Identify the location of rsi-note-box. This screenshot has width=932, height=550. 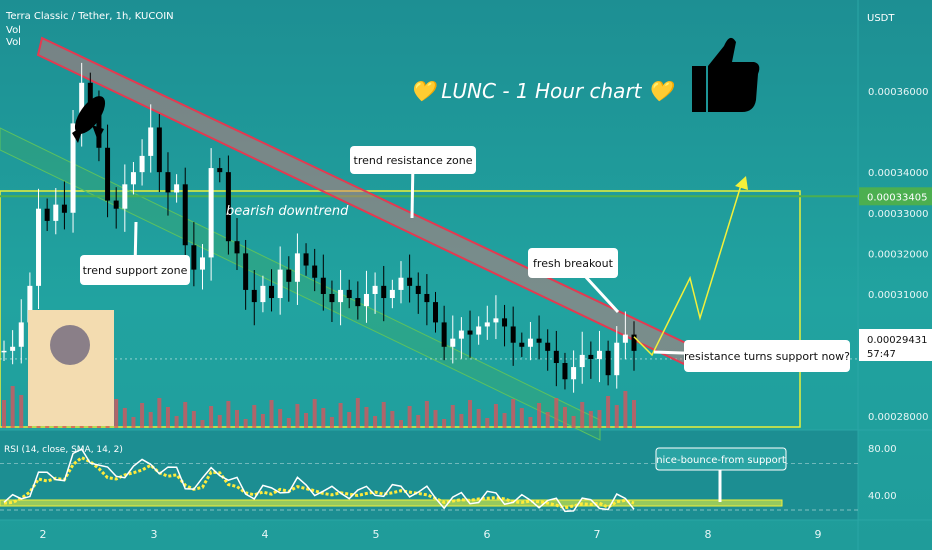
(721, 459).